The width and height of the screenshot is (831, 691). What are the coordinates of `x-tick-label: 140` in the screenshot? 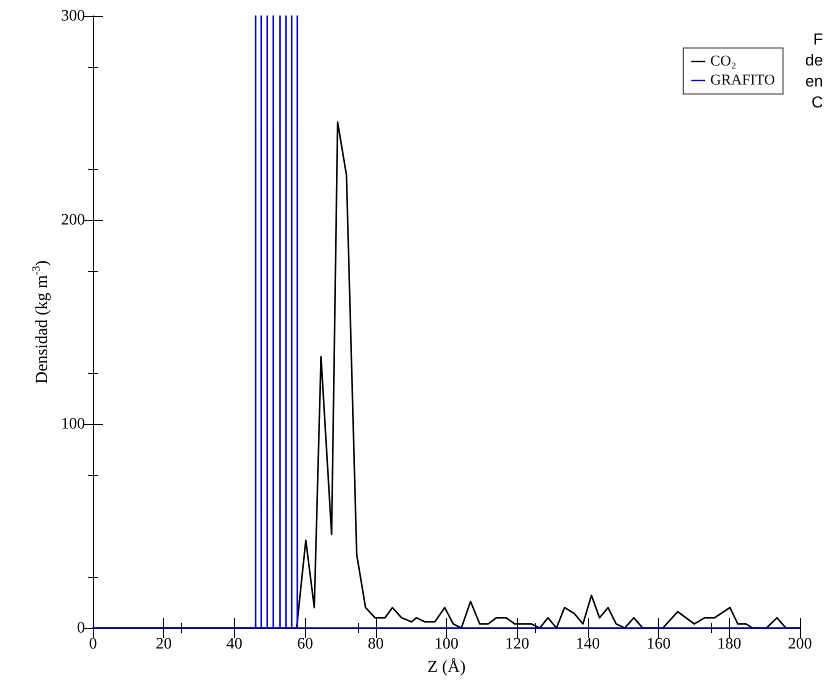 It's located at (588, 644).